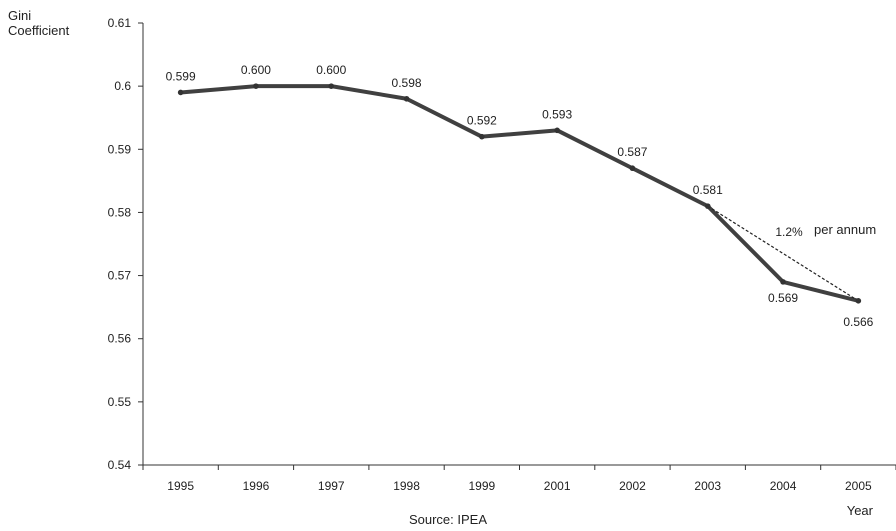  What do you see at coordinates (481, 486) in the screenshot?
I see `x-tick-label-1999: 1999` at bounding box center [481, 486].